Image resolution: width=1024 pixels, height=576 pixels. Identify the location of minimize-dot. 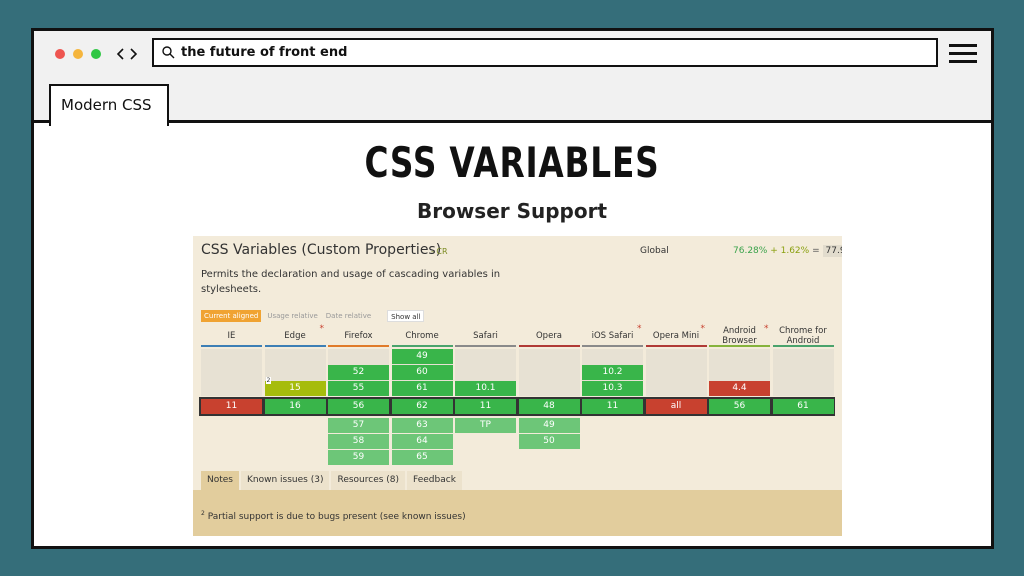
(78, 54).